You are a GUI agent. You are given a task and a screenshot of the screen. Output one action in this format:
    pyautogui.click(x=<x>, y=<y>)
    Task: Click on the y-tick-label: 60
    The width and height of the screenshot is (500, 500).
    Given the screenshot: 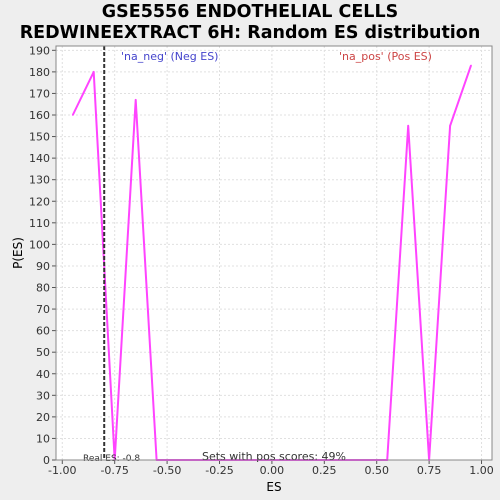 What is the action you would take?
    pyautogui.click(x=43, y=331)
    